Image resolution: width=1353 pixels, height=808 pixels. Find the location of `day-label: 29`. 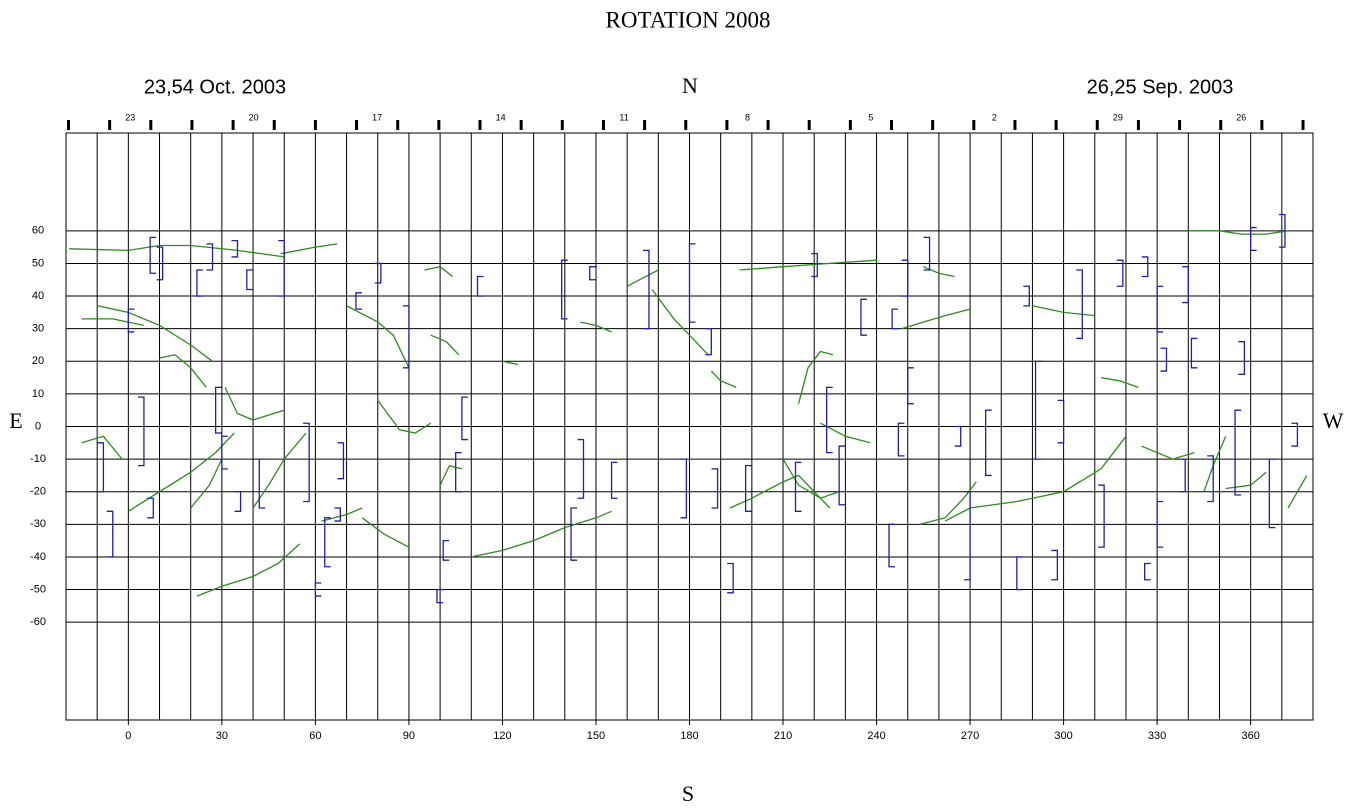

day-label: 29 is located at coordinates (1118, 117).